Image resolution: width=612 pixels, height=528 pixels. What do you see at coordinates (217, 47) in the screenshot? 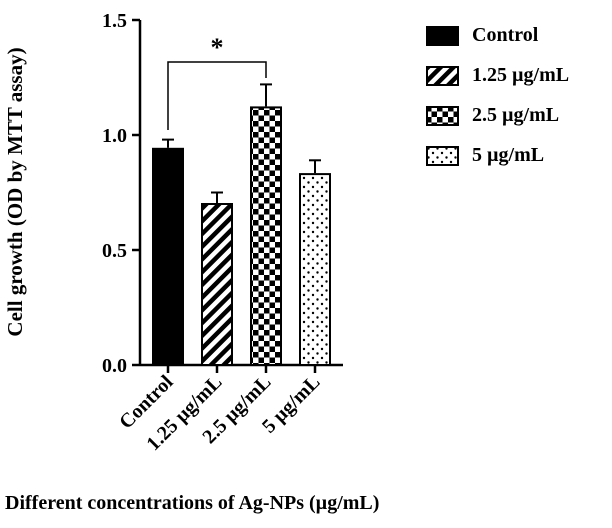
I see `significance-star: *` at bounding box center [217, 47].